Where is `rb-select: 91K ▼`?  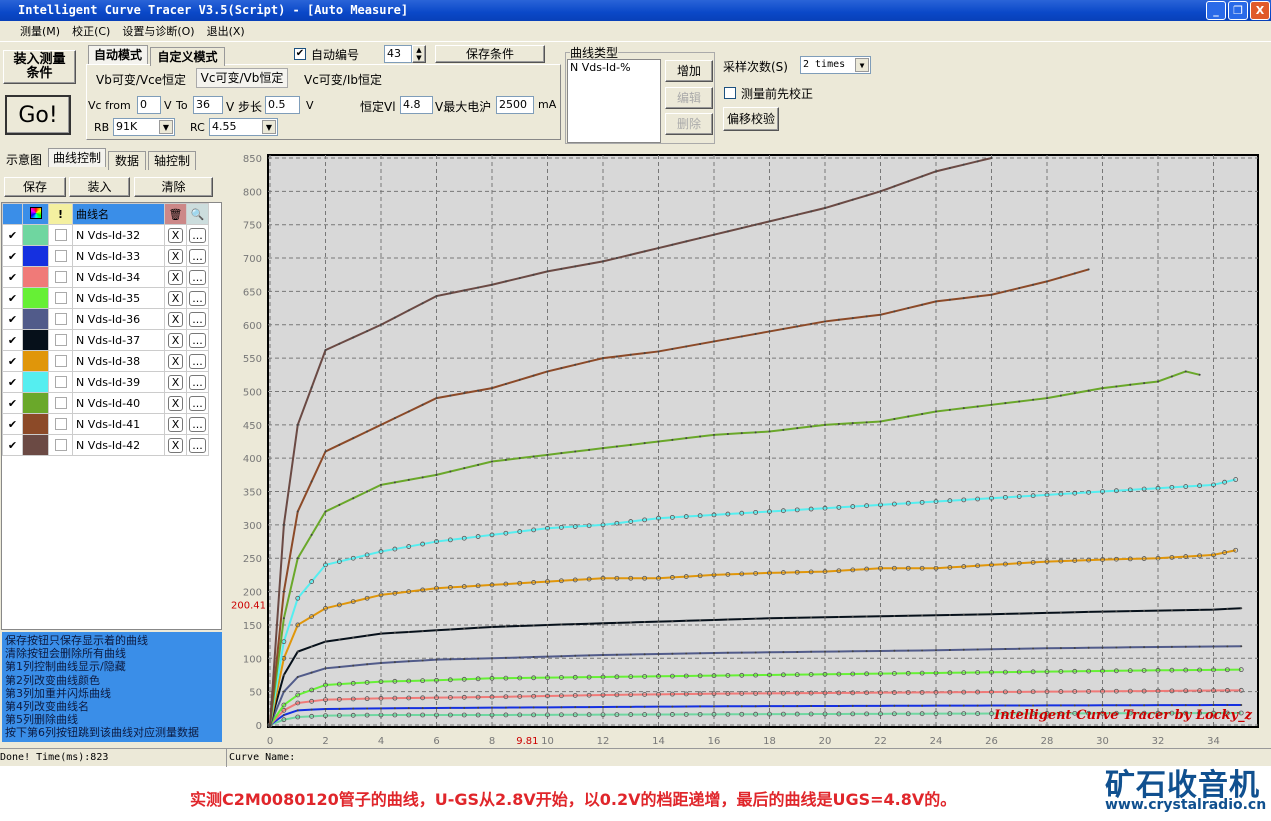
rb-select: 91K ▼ is located at coordinates (144, 127).